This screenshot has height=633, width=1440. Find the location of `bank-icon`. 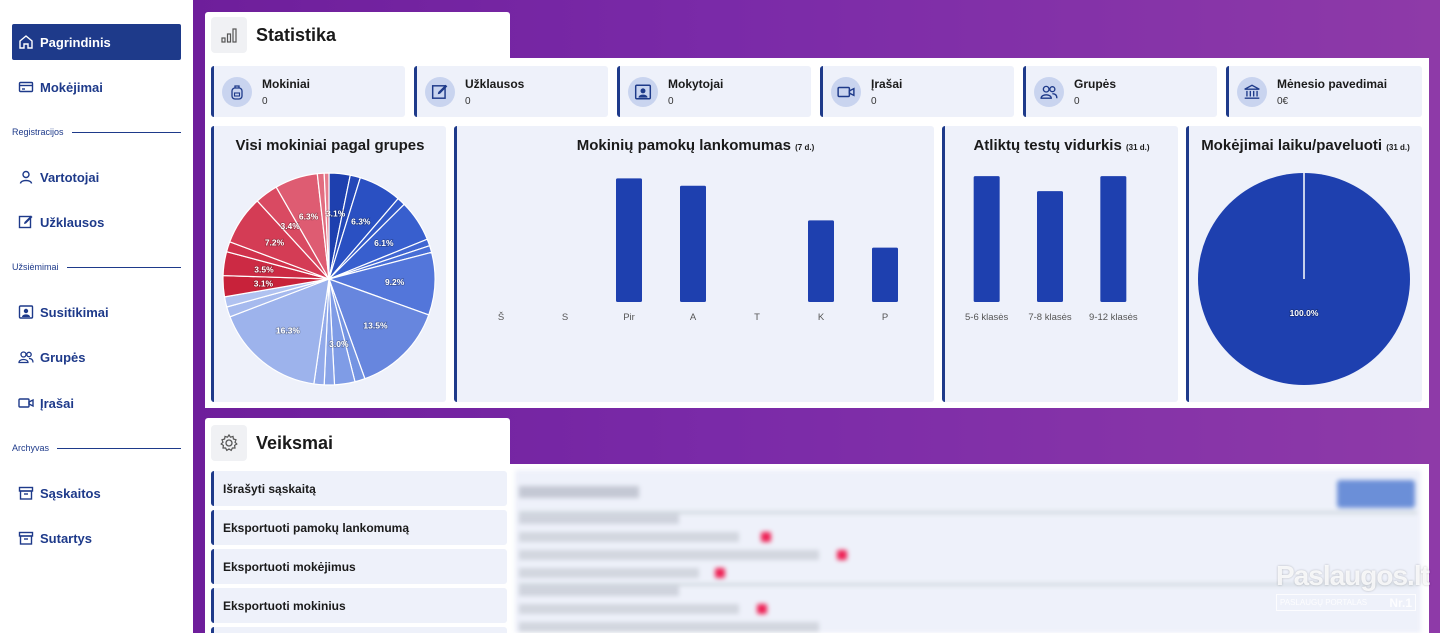

bank-icon is located at coordinates (1252, 91).